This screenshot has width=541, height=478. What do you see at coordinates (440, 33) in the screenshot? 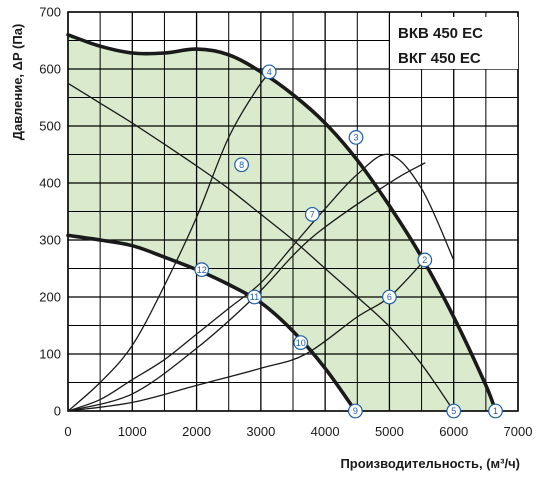
I see `model-label-1: ВКВ 450 EC` at bounding box center [440, 33].